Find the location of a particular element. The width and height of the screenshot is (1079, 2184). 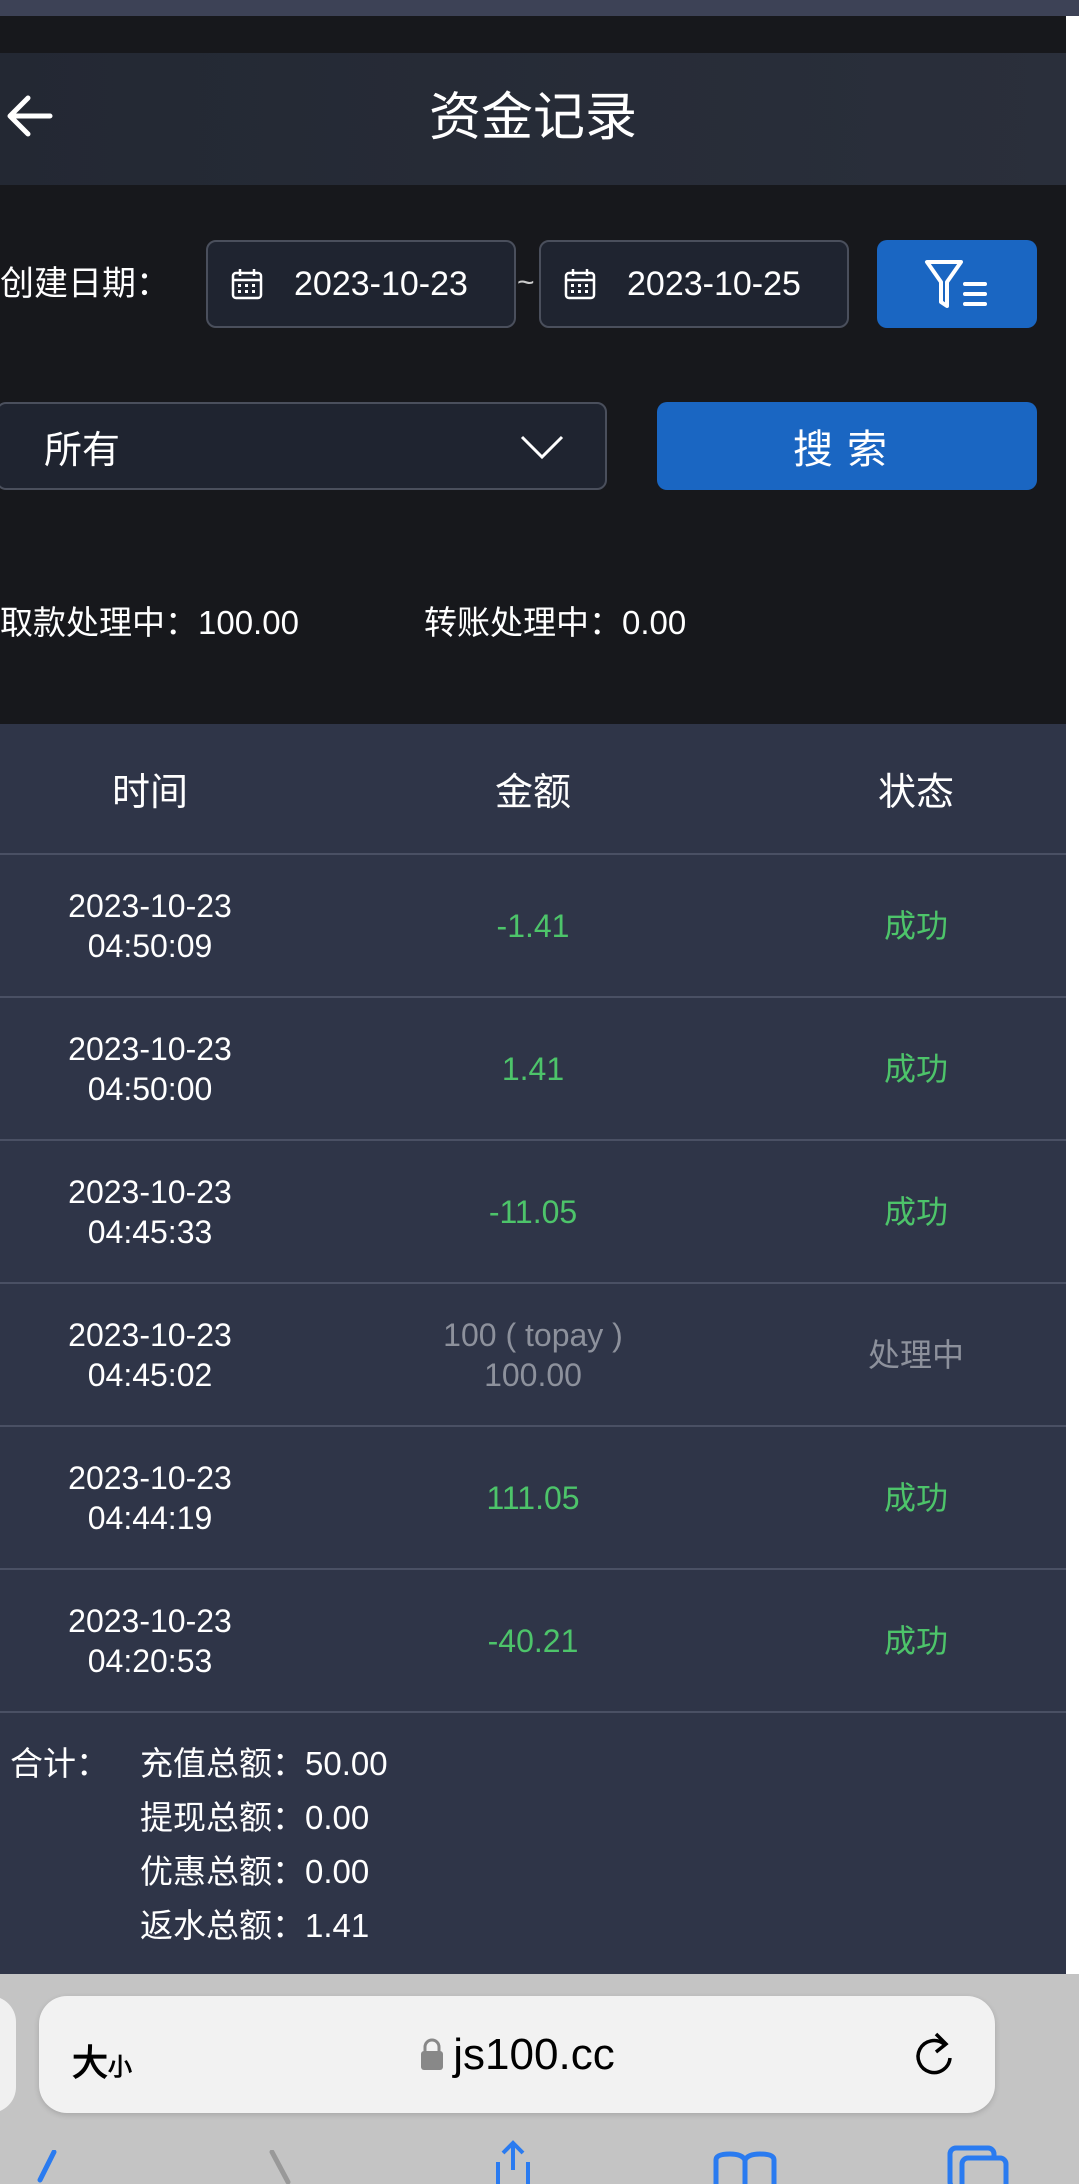

page-title: 资金记录 is located at coordinates (532, 118).